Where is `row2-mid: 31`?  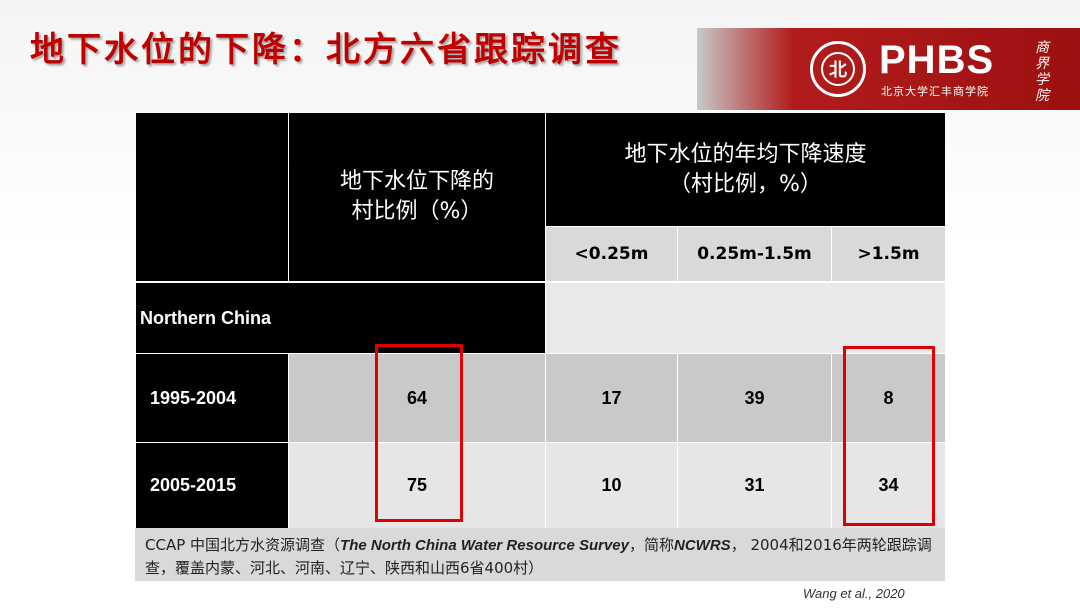
row2-mid: 31 is located at coordinates (754, 485).